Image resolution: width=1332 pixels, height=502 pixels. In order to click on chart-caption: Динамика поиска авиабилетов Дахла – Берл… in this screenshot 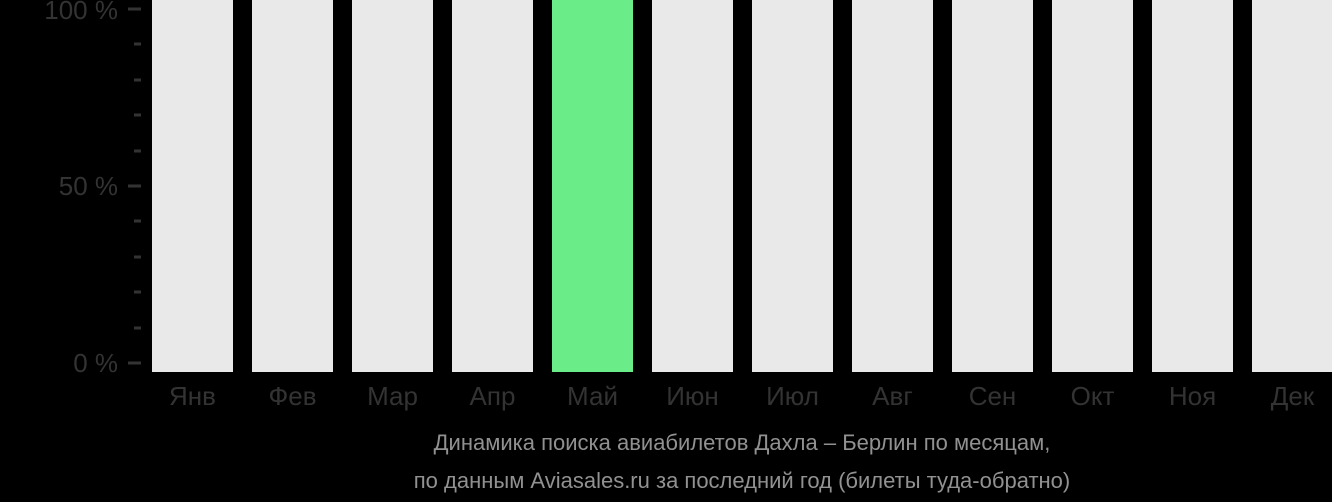, I will do `click(742, 462)`.